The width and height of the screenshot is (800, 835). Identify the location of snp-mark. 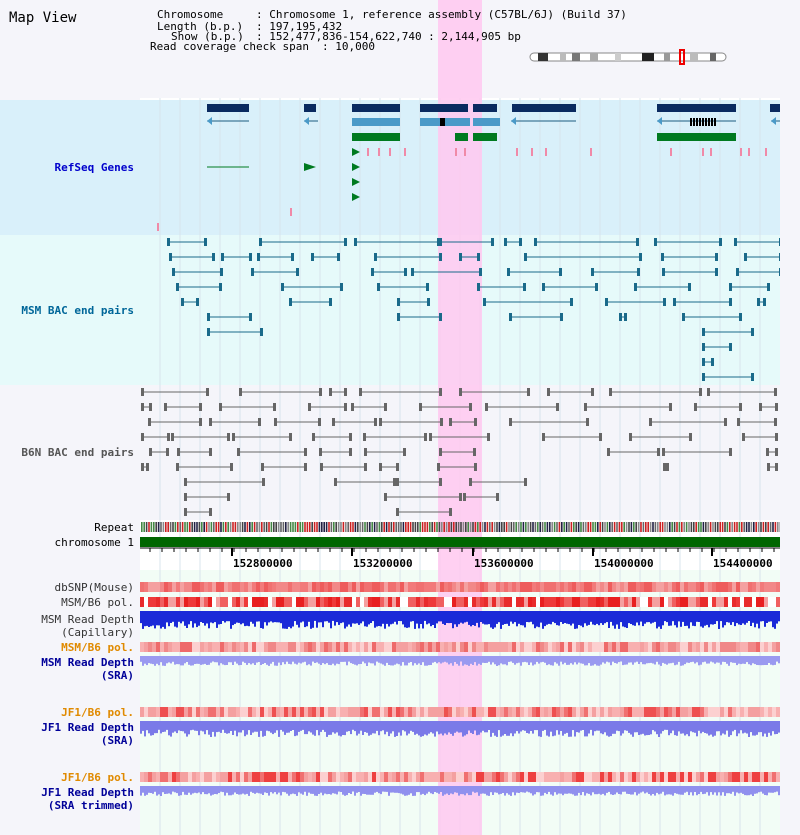
(703, 152).